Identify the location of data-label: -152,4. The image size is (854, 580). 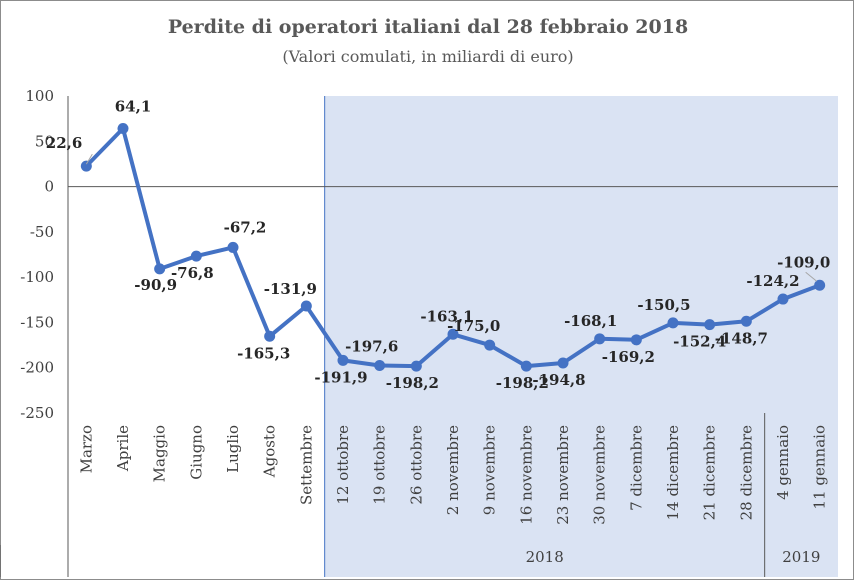
(699, 342).